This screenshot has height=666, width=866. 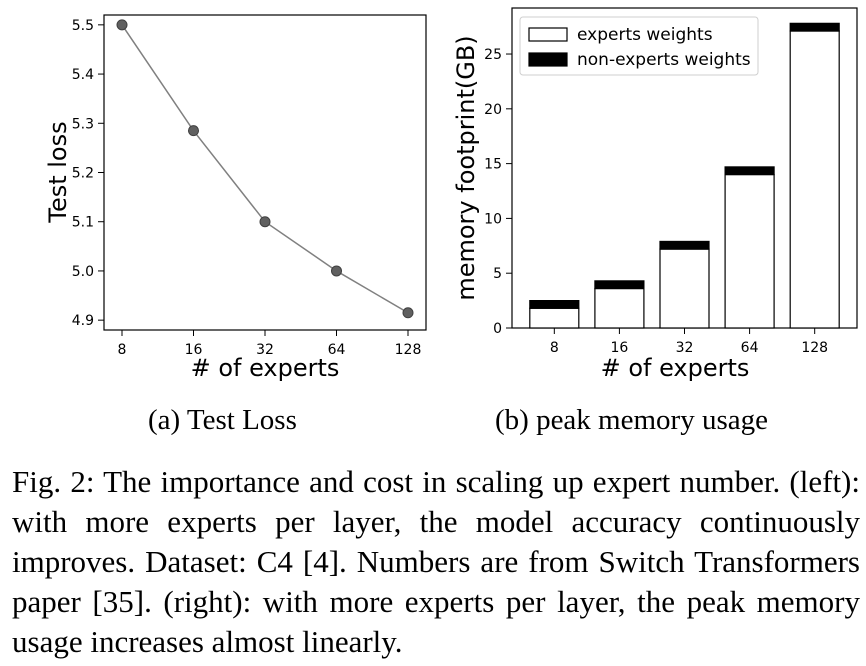 What do you see at coordinates (493, 219) in the screenshot?
I see `y-tick-label: 10` at bounding box center [493, 219].